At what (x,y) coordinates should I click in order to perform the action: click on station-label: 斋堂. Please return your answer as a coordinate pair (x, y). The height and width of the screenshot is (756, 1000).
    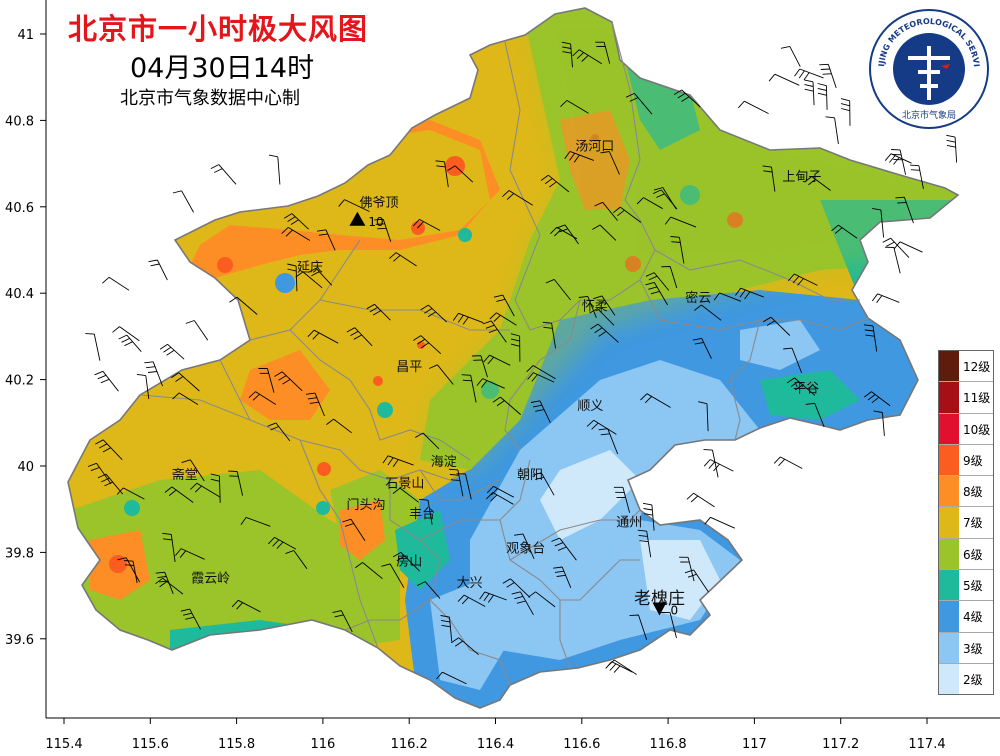
    Looking at the image, I should click on (185, 475).